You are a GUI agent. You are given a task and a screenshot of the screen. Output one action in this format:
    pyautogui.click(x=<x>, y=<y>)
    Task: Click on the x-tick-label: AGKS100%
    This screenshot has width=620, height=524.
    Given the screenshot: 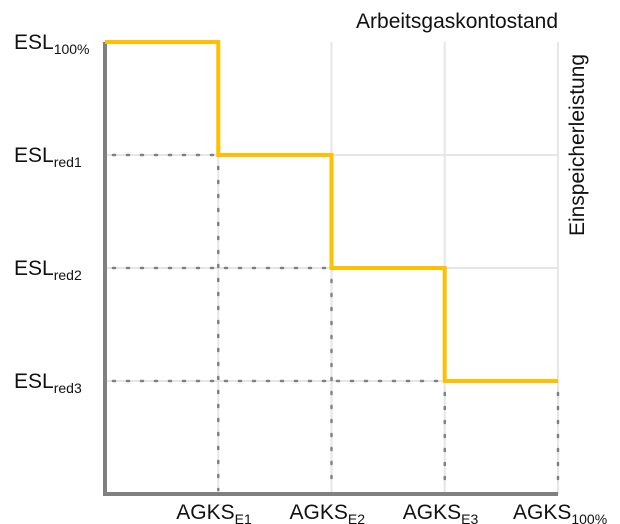 What is the action you would take?
    pyautogui.click(x=560, y=512)
    